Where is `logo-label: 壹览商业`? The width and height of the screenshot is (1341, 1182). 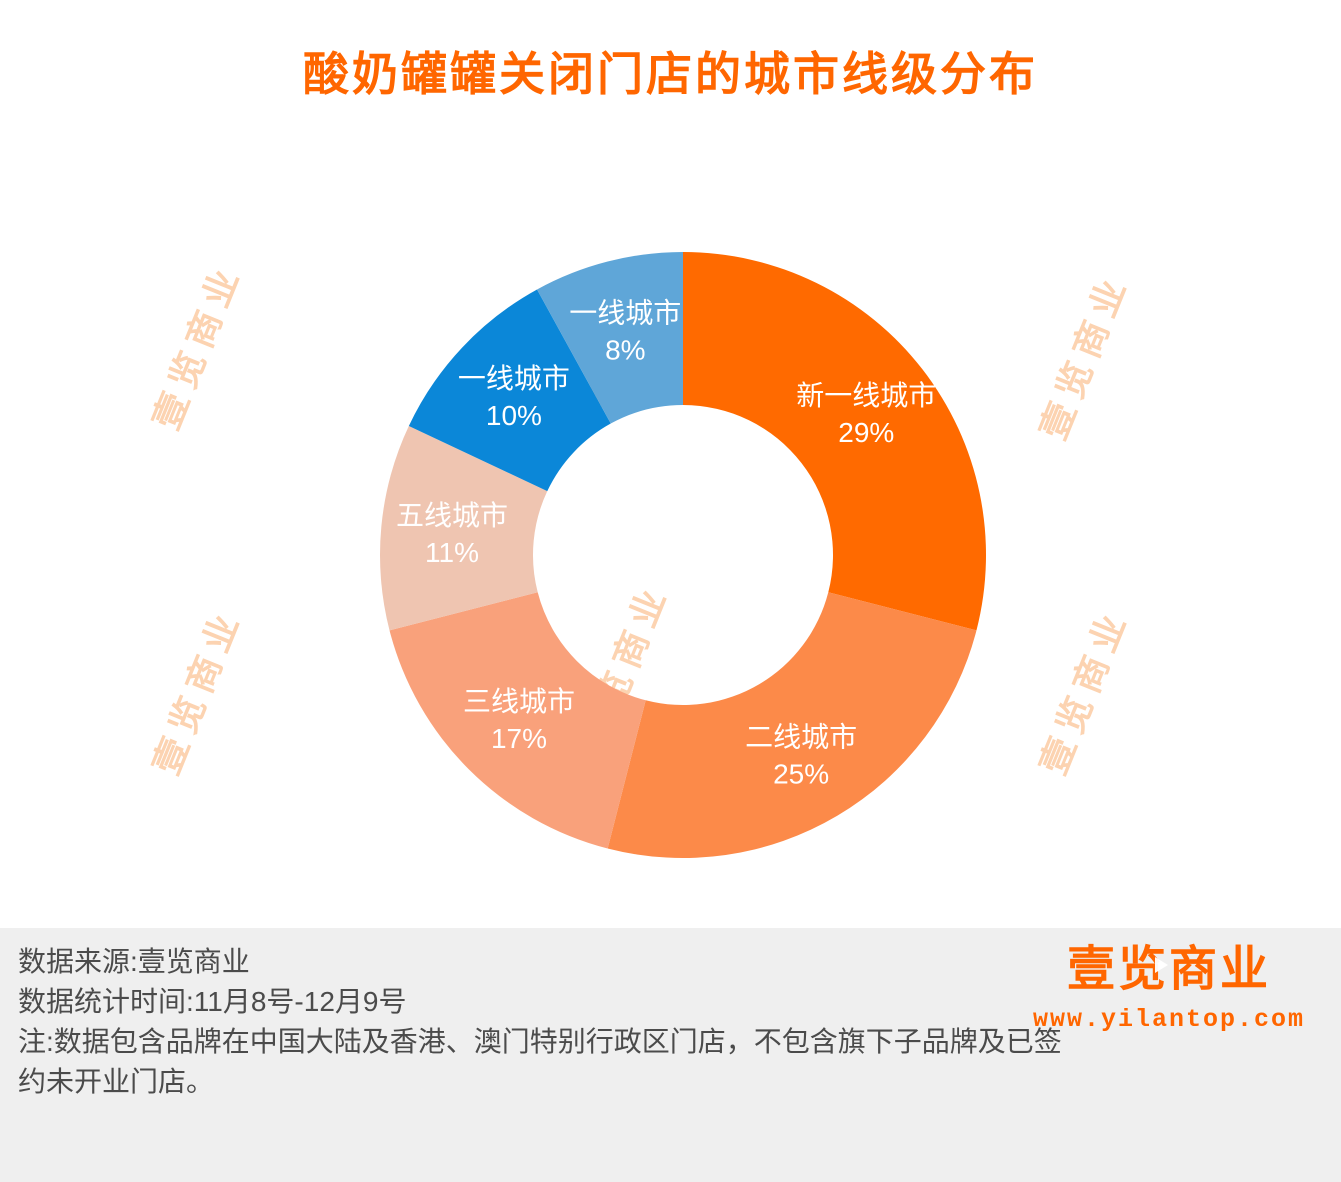 logo-label: 壹览商业 is located at coordinates (1168, 969).